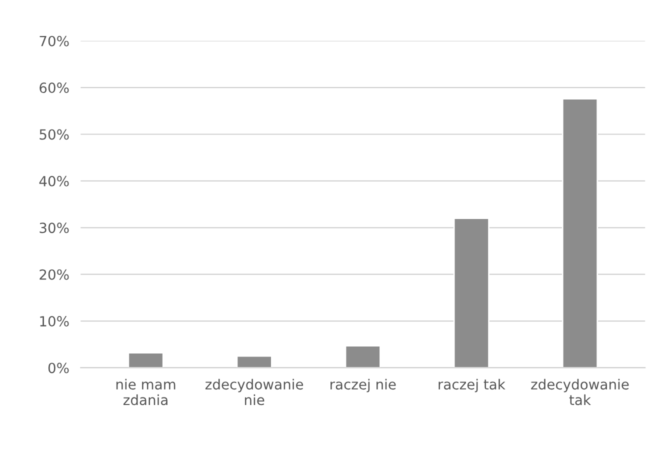 The height and width of the screenshot is (454, 672). What do you see at coordinates (54, 41) in the screenshot?
I see `y-tick-label: 70%` at bounding box center [54, 41].